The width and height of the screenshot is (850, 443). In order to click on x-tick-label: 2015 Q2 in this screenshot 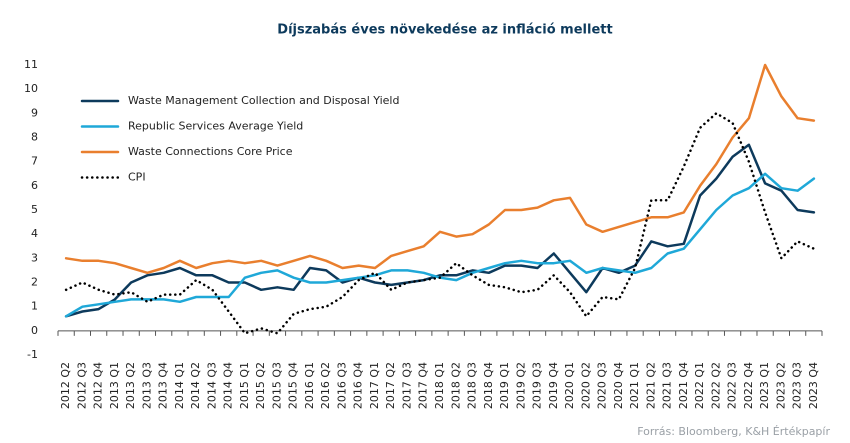, I will do `click(260, 385)`.